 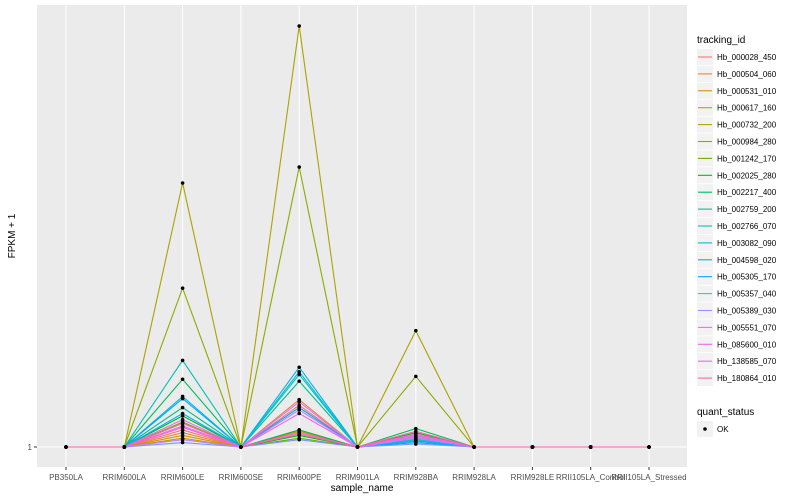 I want to click on legend-label: Hb_005305_170, so click(x=747, y=277).